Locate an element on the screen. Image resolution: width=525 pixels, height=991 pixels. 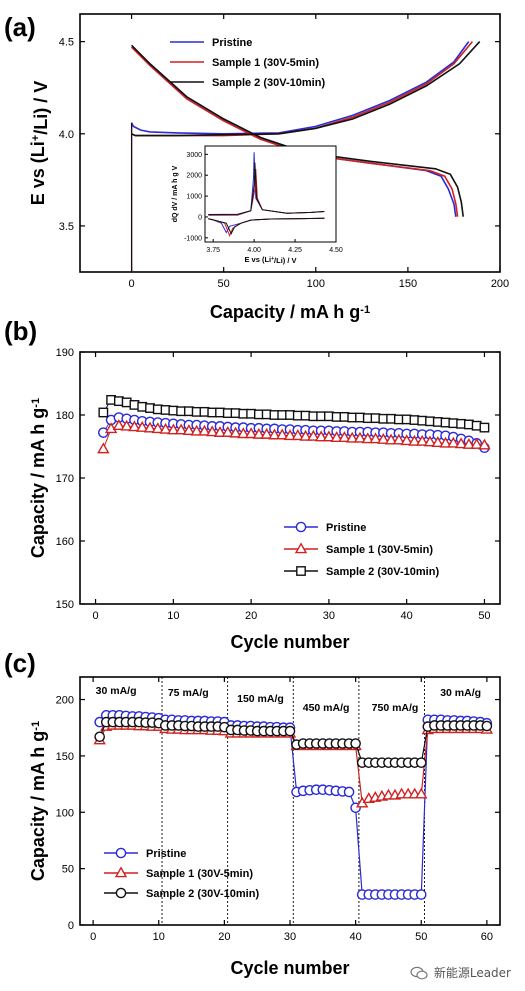
y-tick-label: 4.5 is located at coordinates (66, 43).